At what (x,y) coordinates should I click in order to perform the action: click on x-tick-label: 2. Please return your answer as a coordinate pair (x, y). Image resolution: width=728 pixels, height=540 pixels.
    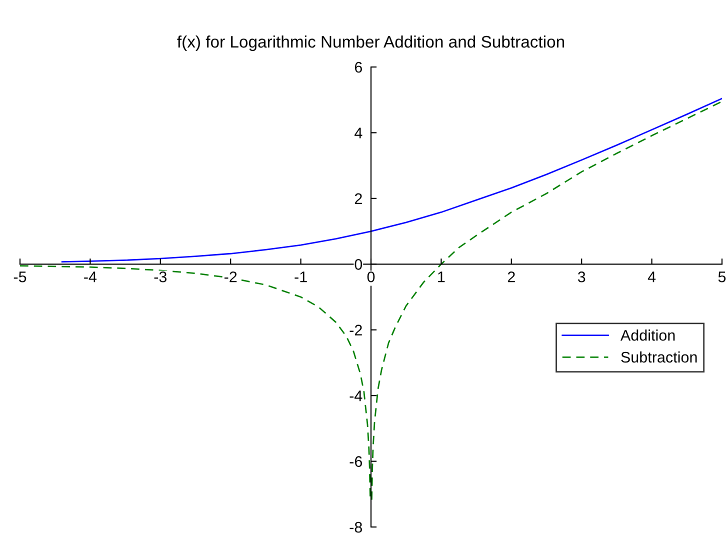
    Looking at the image, I should click on (511, 276).